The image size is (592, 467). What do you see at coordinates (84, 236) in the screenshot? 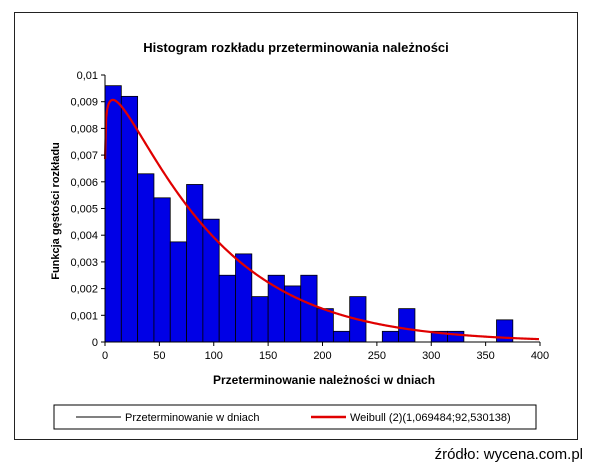
I see `y-tick-label: 0,004` at bounding box center [84, 236].